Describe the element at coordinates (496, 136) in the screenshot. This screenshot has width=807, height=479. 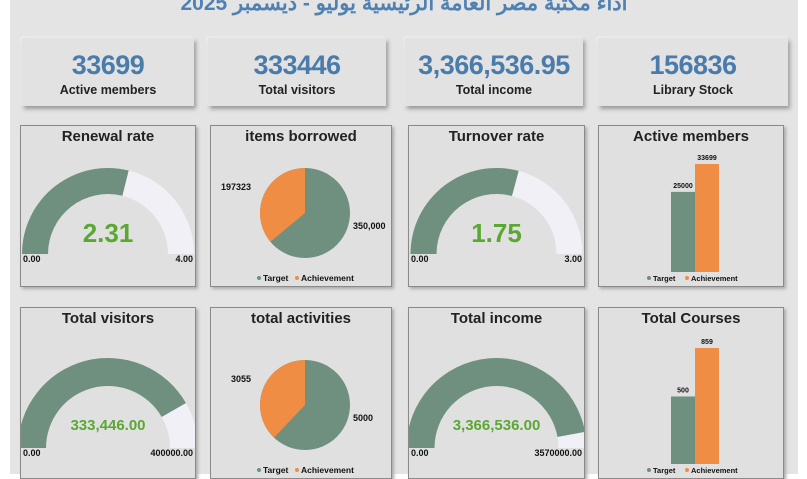
I see `chart-title: Turnover rate` at that location.